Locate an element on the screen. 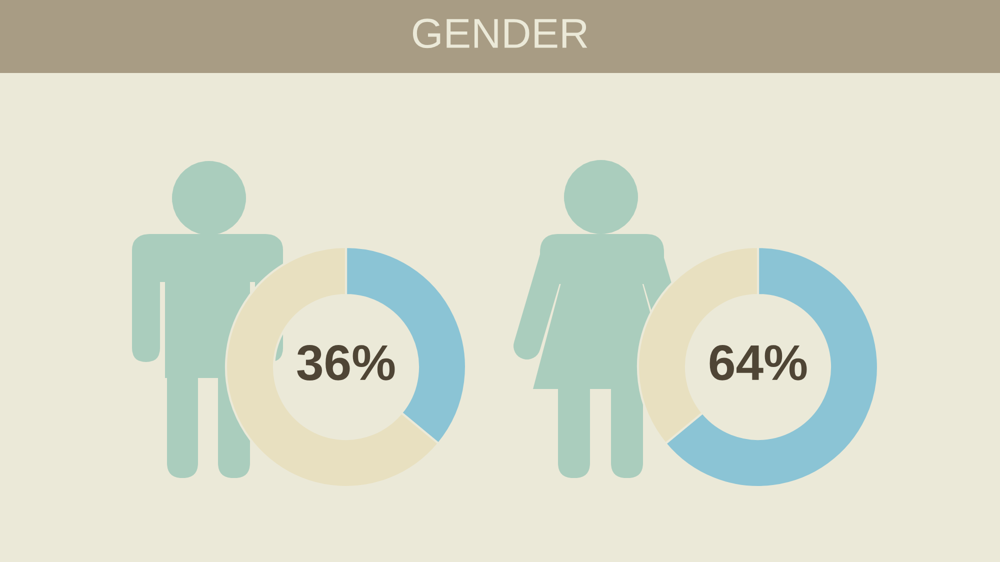 This screenshot has height=562, width=1000. data-label: 64% is located at coordinates (758, 362).